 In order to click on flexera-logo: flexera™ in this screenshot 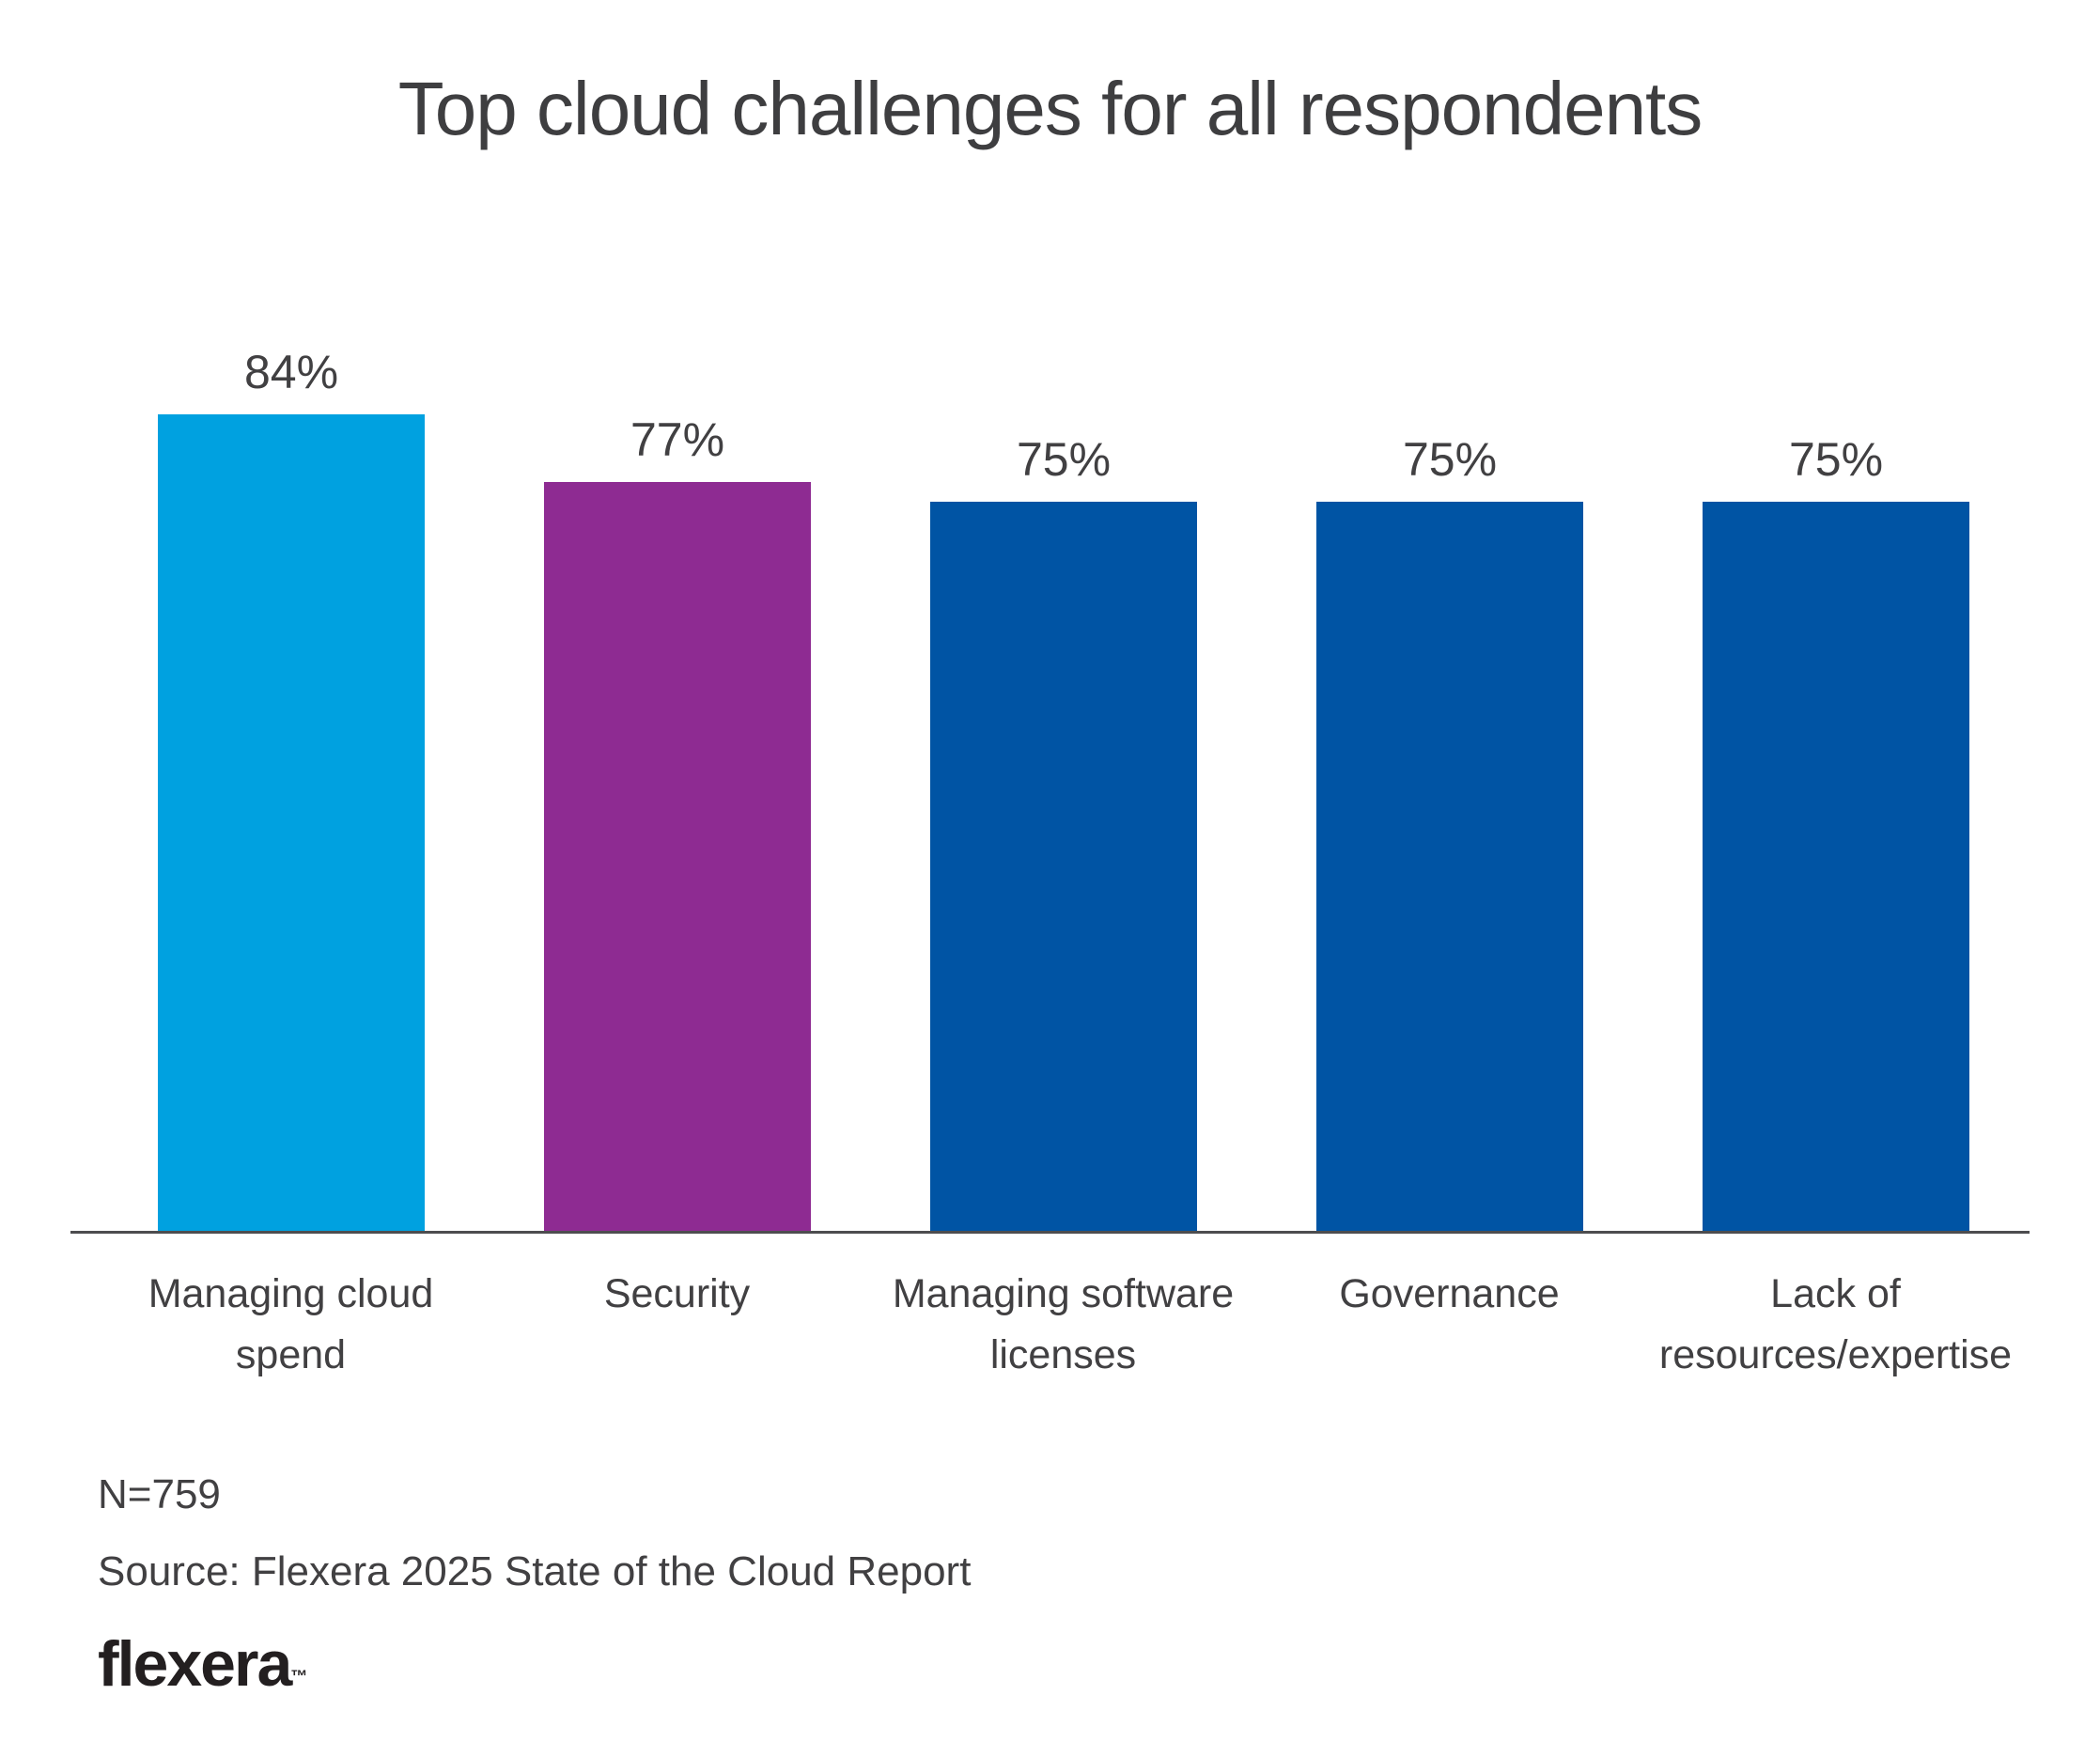, I will do `click(202, 1664)`.